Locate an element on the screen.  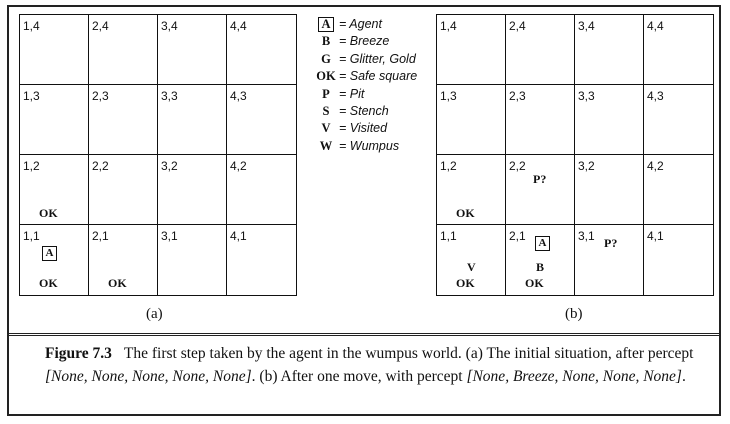
grid-a-cell-1-2: 1,2 OK is located at coordinates (54, 190).